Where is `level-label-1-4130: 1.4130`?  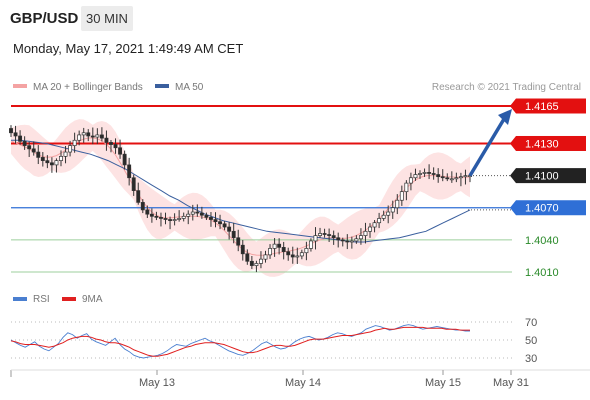
level-label-1-4130: 1.4130 is located at coordinates (542, 144).